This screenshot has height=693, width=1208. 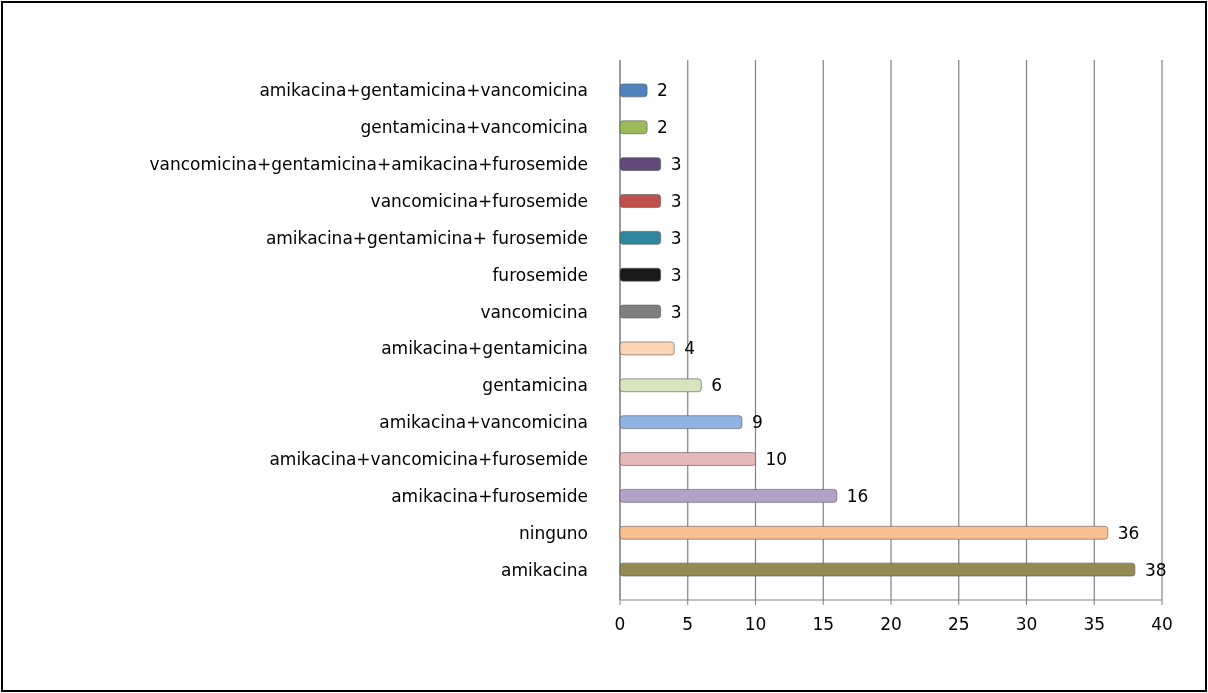 What do you see at coordinates (423, 90) in the screenshot?
I see `y-tick-label: amikacina+gentamicina+vancomicina` at bounding box center [423, 90].